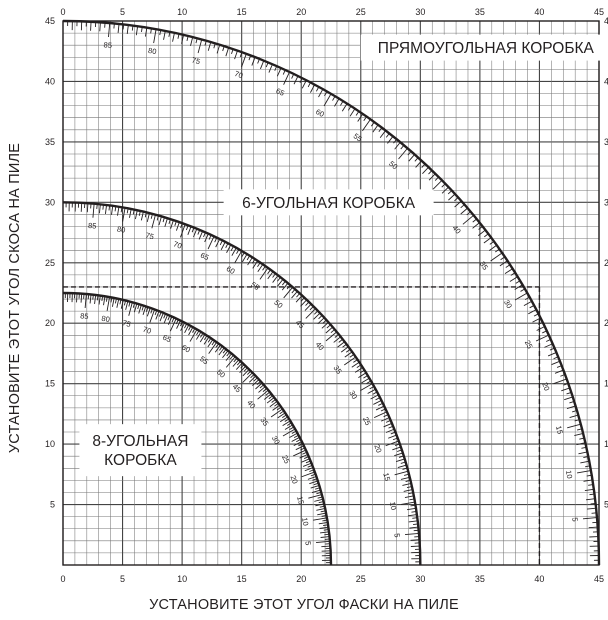 This screenshot has width=608, height=620. I want to click on scale-label: 85, so click(92, 226).